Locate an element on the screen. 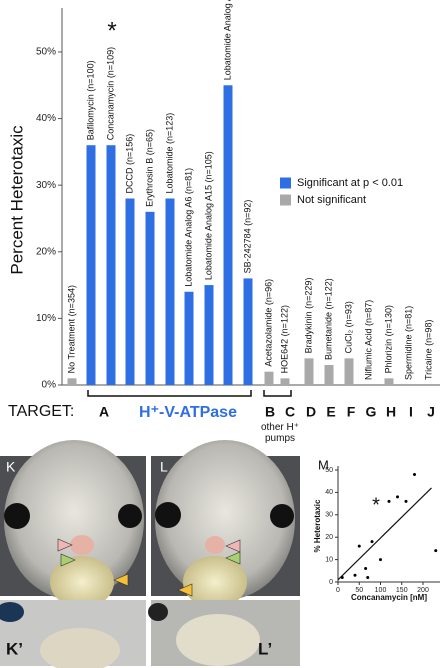 The height and width of the screenshot is (668, 446). target-letter: J is located at coordinates (431, 412).